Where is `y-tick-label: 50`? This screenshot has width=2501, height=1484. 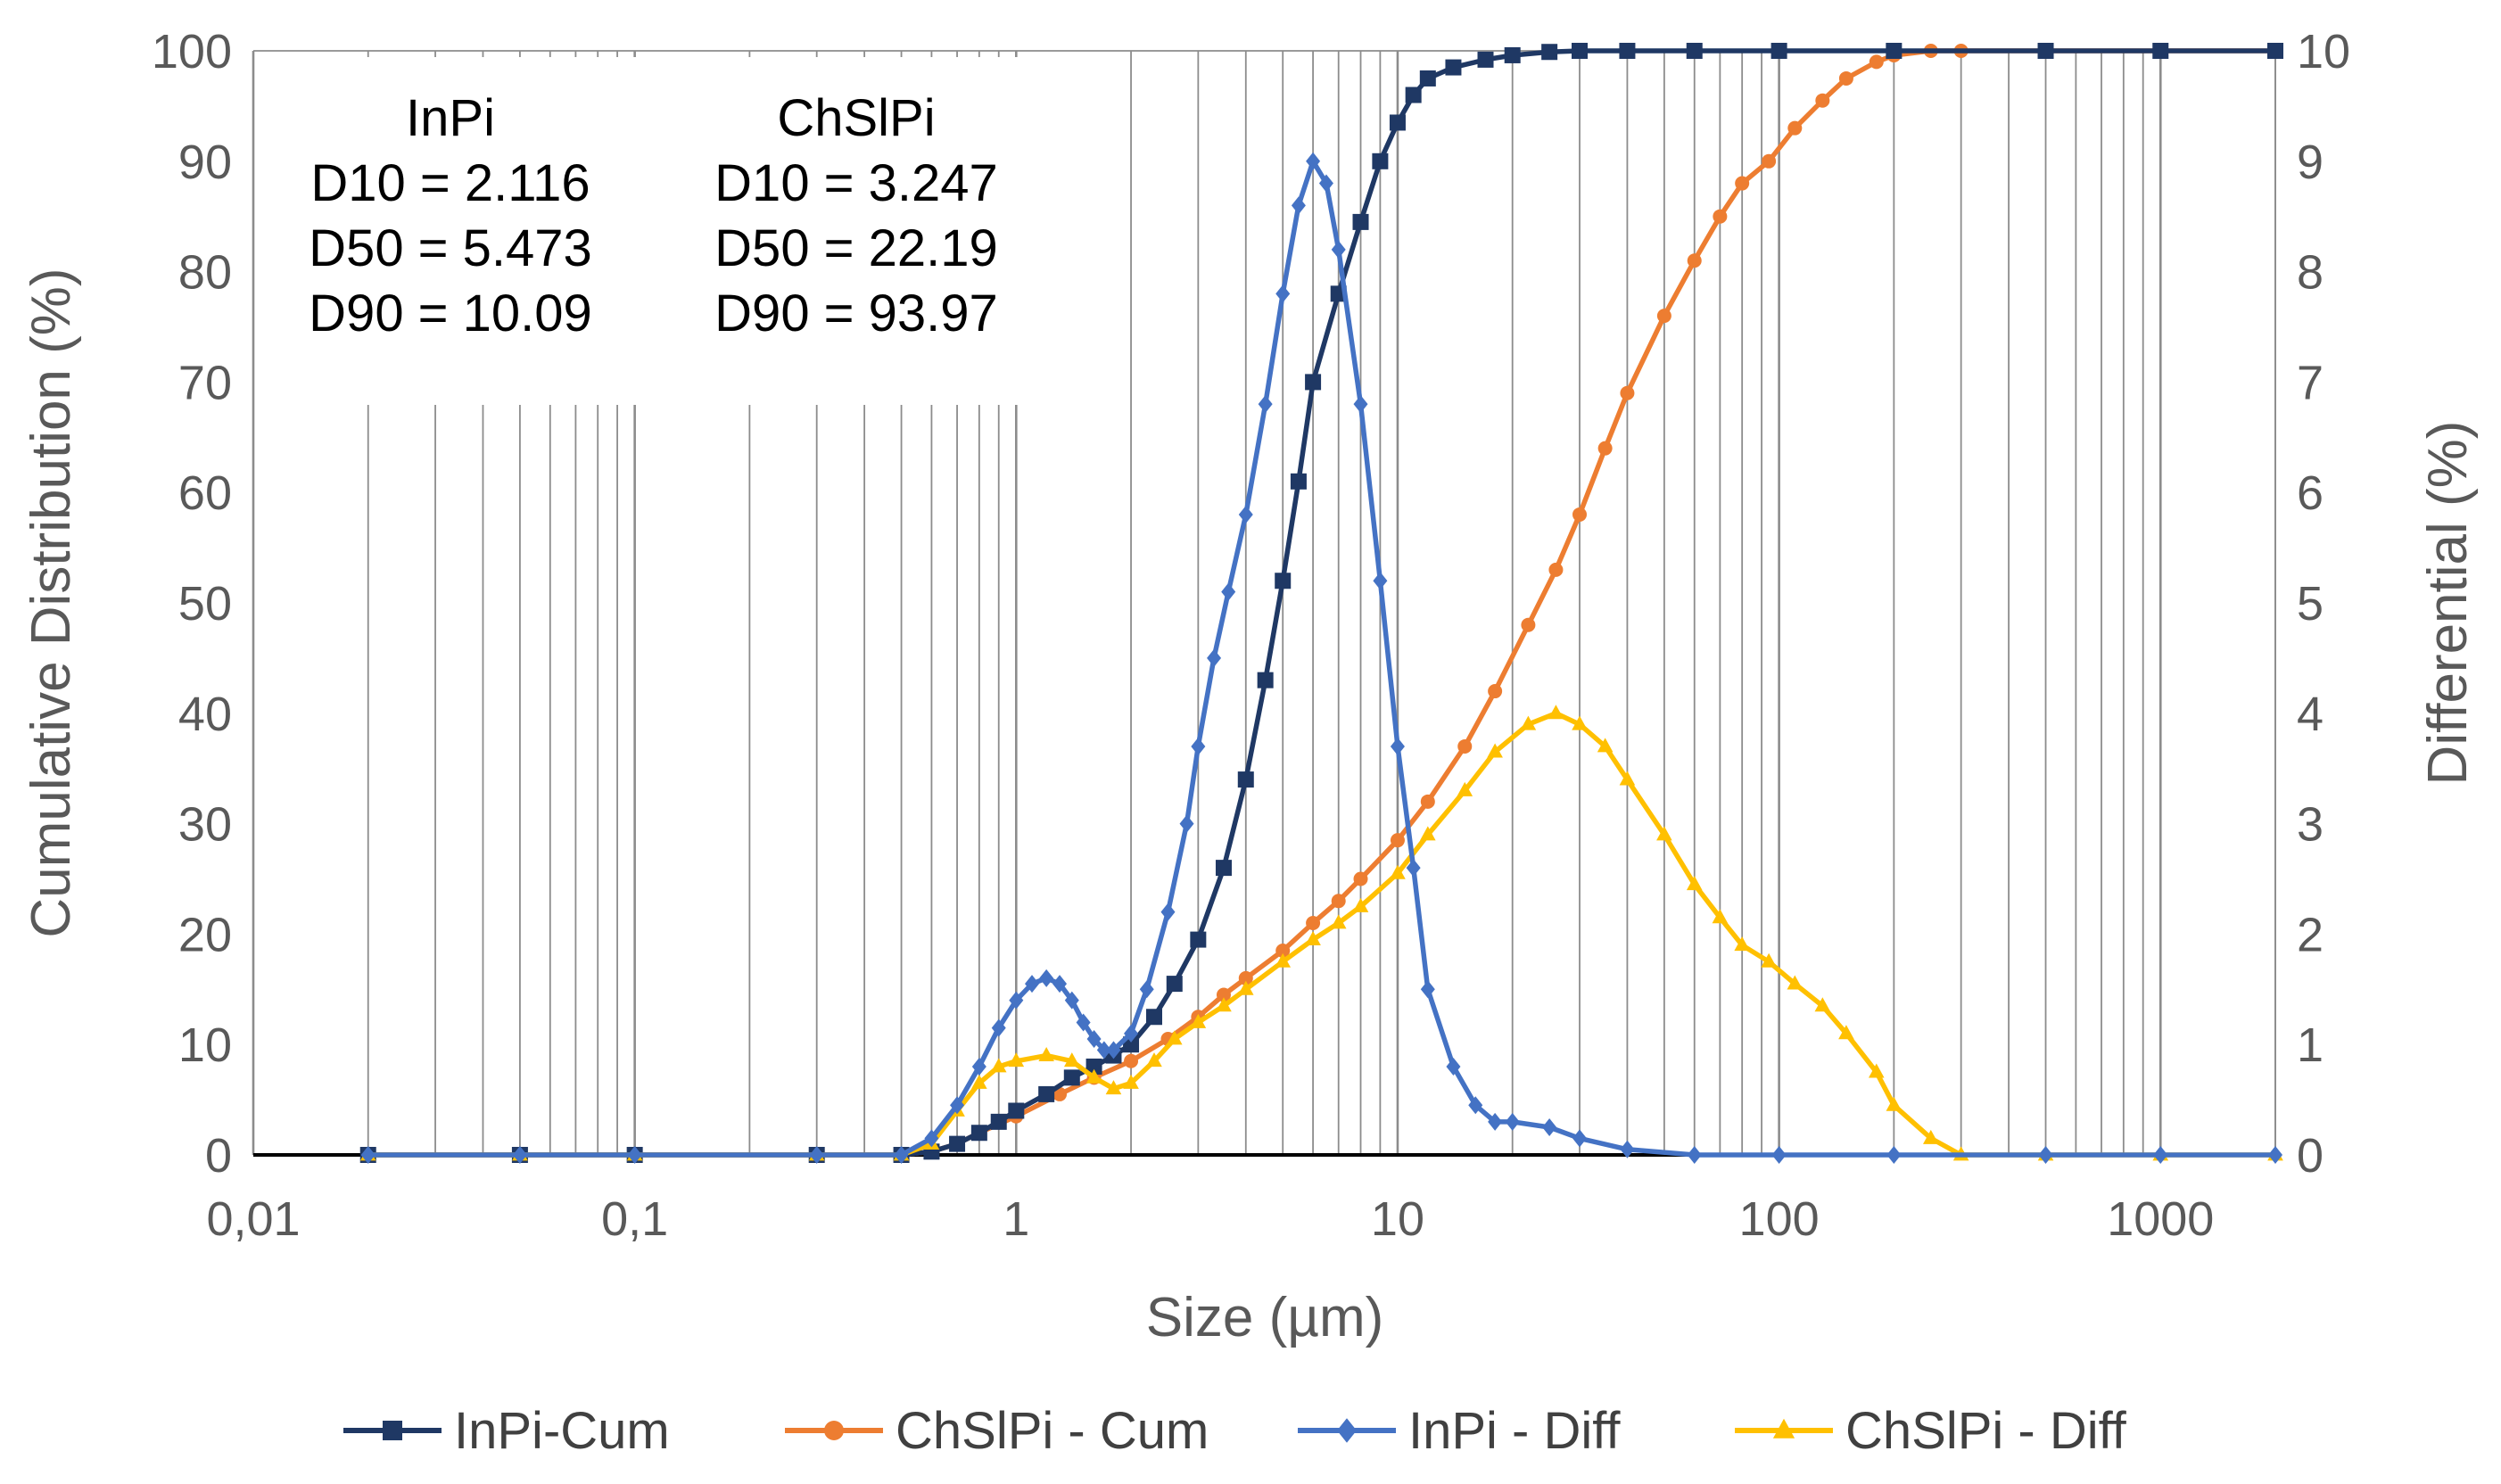 y-tick-label: 50 is located at coordinates (205, 604).